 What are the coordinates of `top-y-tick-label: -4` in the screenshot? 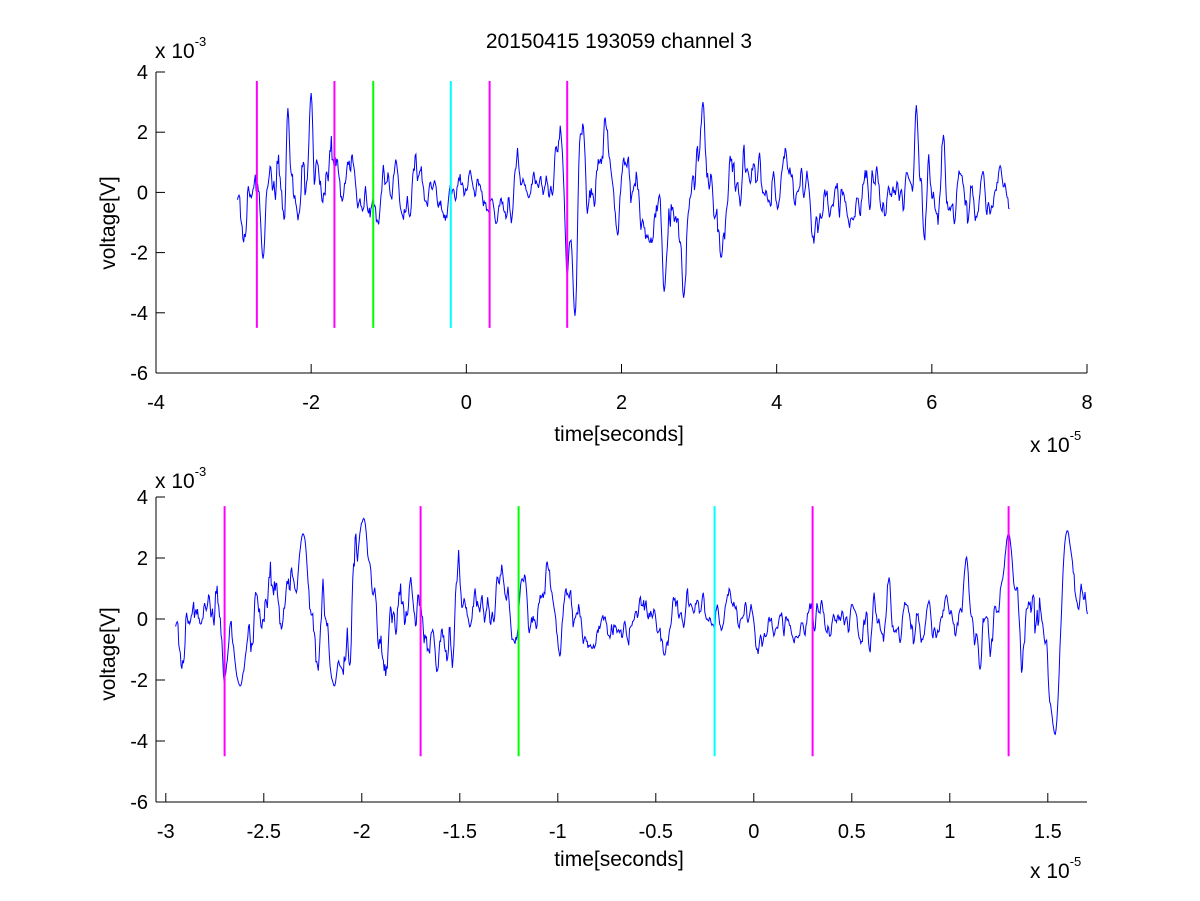 It's located at (139, 314).